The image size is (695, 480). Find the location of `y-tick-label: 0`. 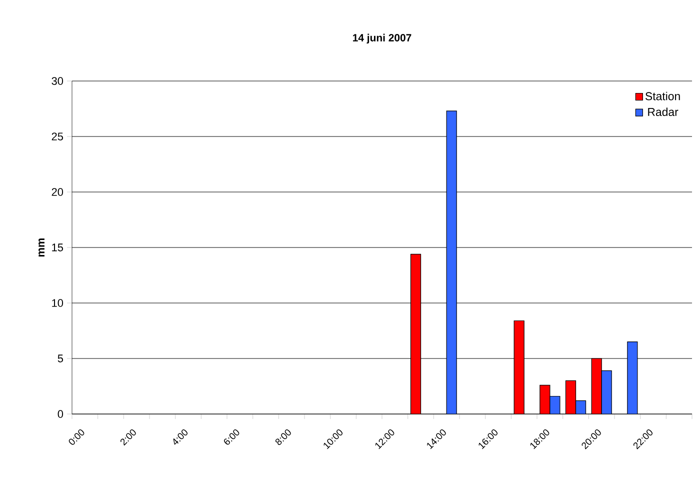

y-tick-label: 0 is located at coordinates (61, 414).